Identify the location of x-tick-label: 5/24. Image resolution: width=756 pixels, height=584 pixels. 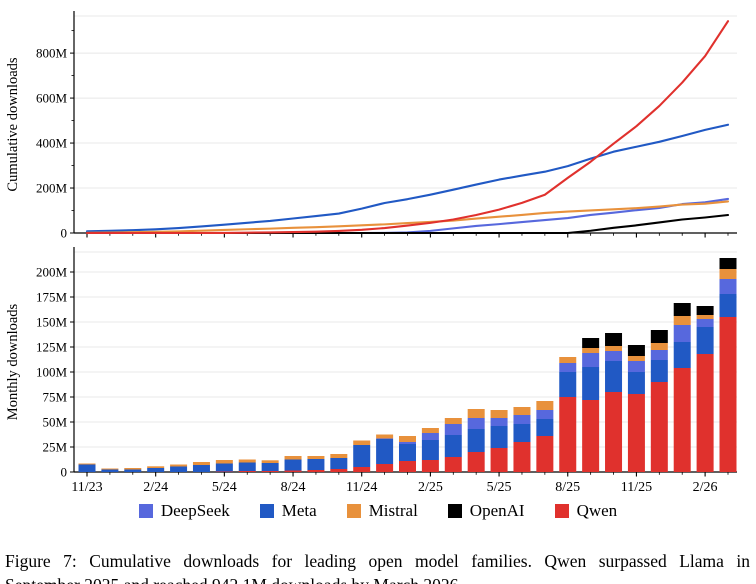
(224, 487).